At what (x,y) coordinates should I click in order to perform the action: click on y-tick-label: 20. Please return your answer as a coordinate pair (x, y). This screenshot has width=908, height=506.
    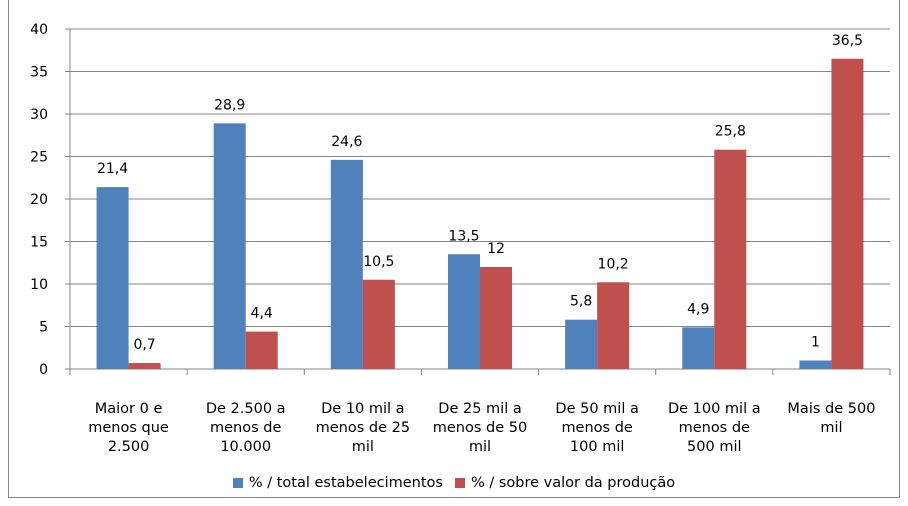
    Looking at the image, I should click on (39, 200).